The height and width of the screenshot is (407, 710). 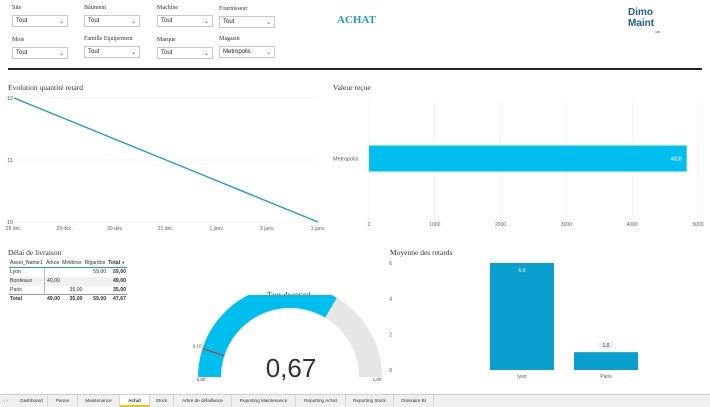 I want to click on table-row: Bordeaux 49,00 49,00, so click(x=68, y=281).